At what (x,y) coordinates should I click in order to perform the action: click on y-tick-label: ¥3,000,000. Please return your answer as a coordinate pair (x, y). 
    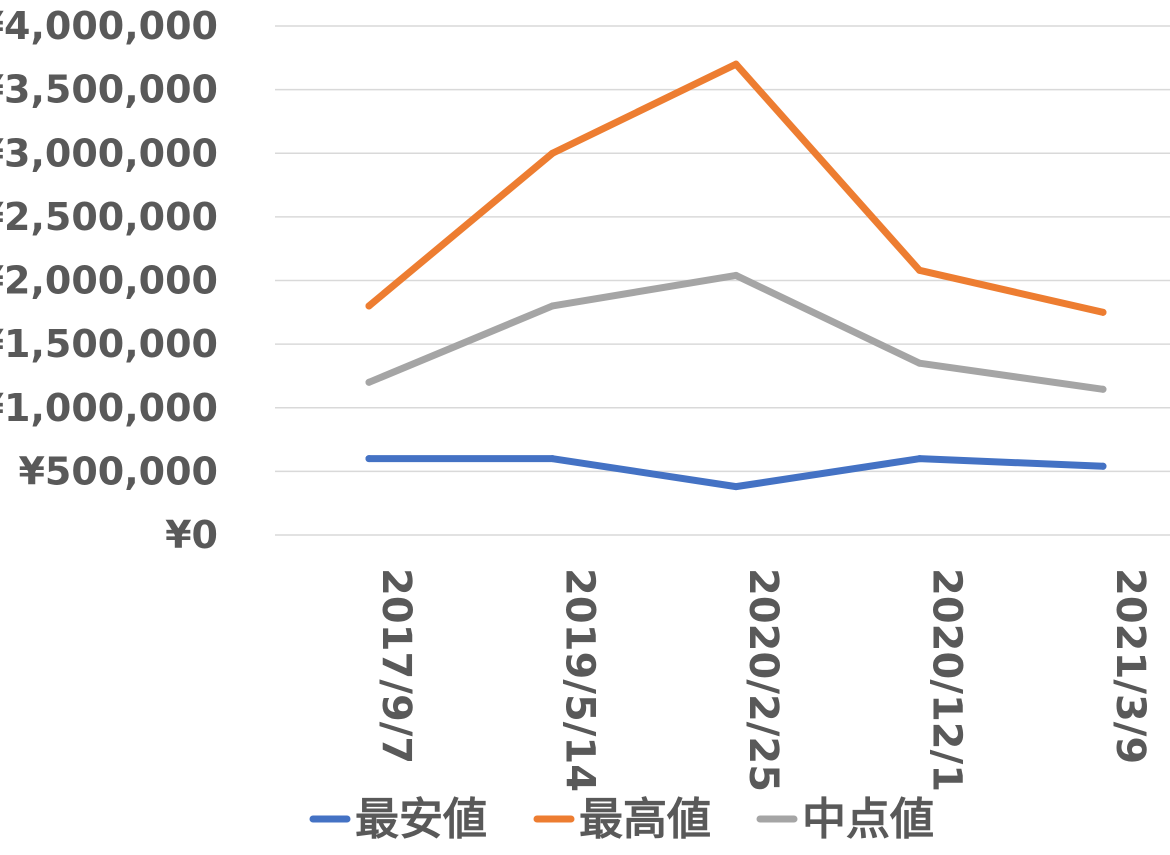
    Looking at the image, I should click on (109, 153).